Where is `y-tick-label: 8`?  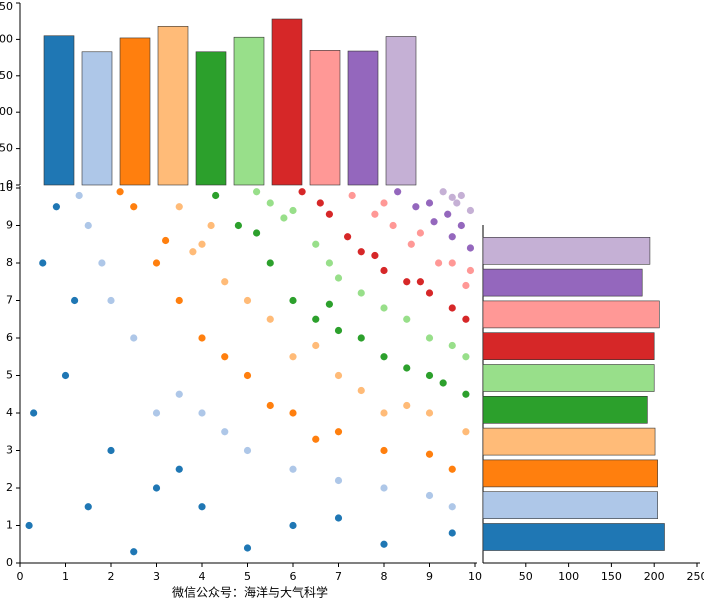 y-tick-label: 8 is located at coordinates (9, 262).